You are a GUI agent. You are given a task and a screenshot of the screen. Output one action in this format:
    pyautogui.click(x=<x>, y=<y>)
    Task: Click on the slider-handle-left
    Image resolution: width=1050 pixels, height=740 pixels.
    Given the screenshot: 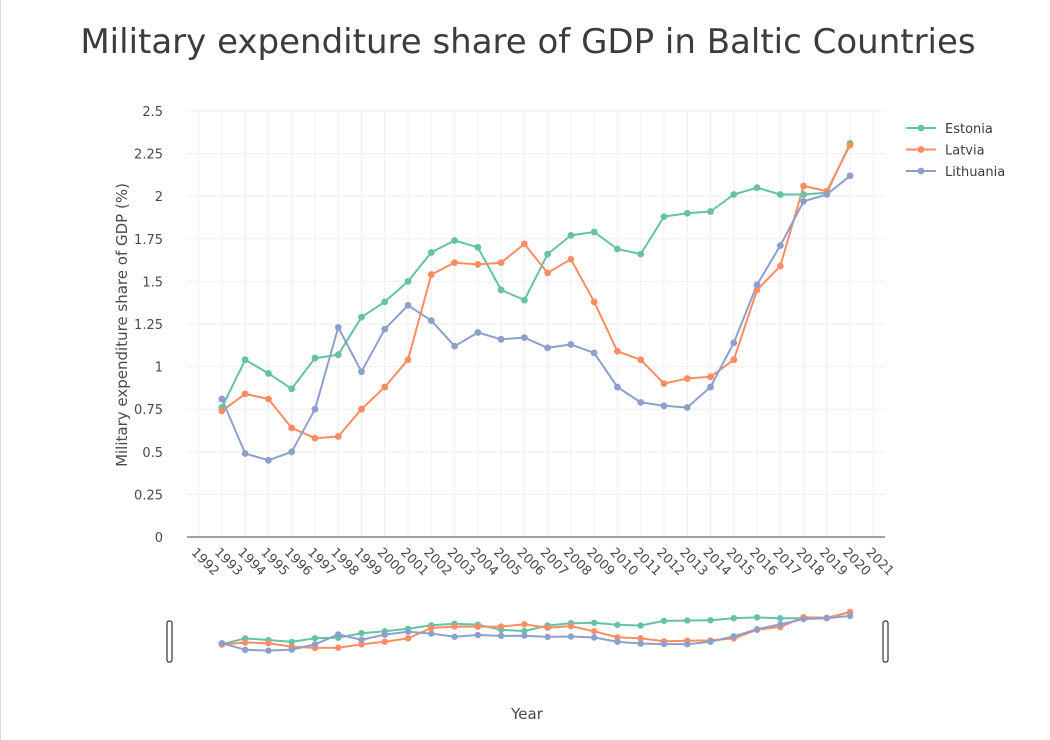 What is the action you would take?
    pyautogui.click(x=169, y=641)
    